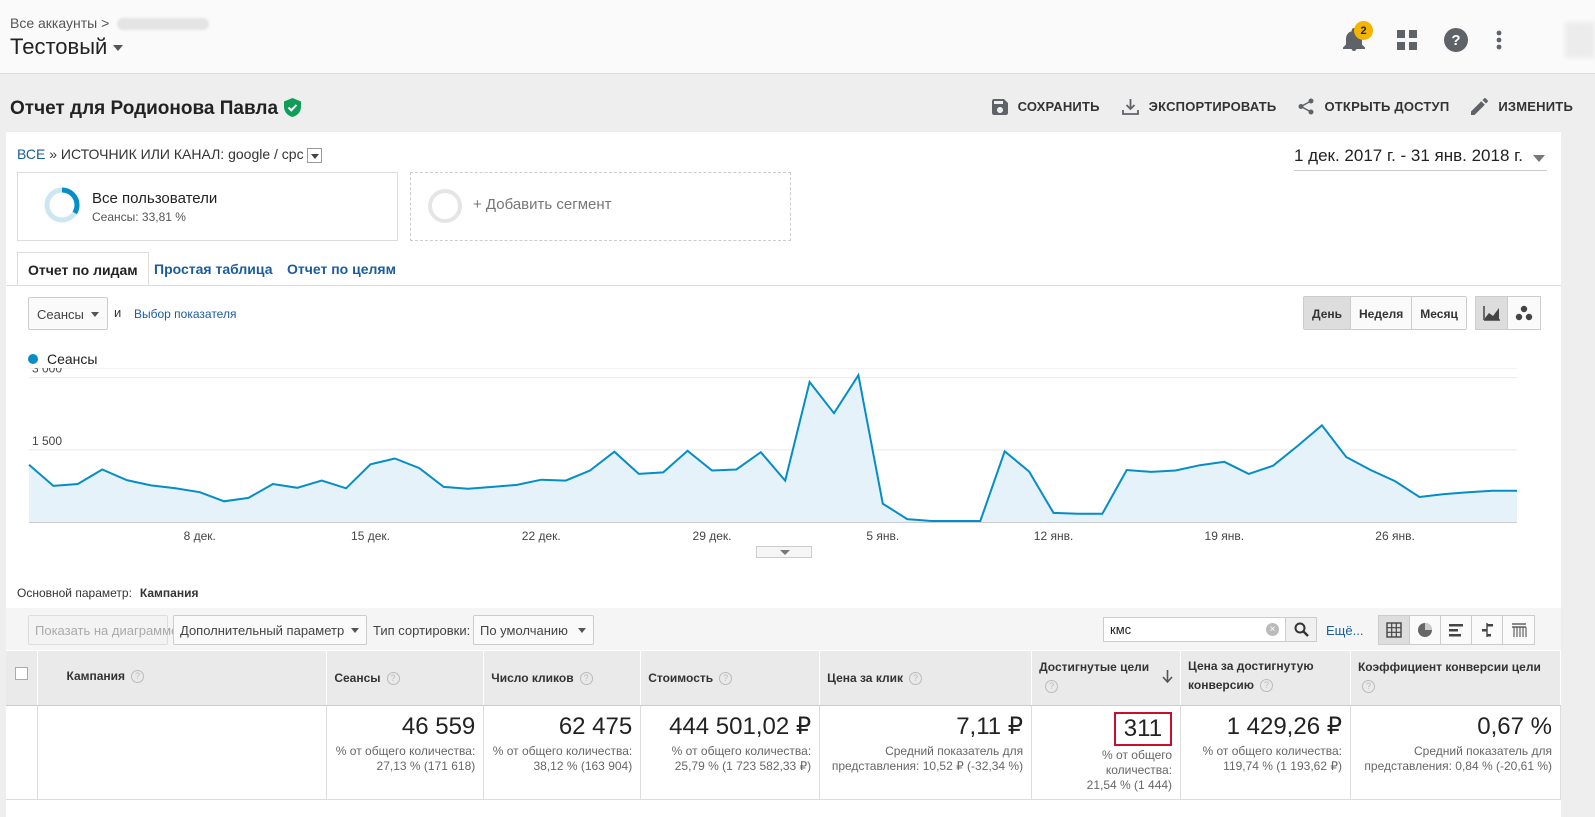 Image resolution: width=1595 pixels, height=817 pixels. I want to click on notification-badge: 2, so click(1363, 30).